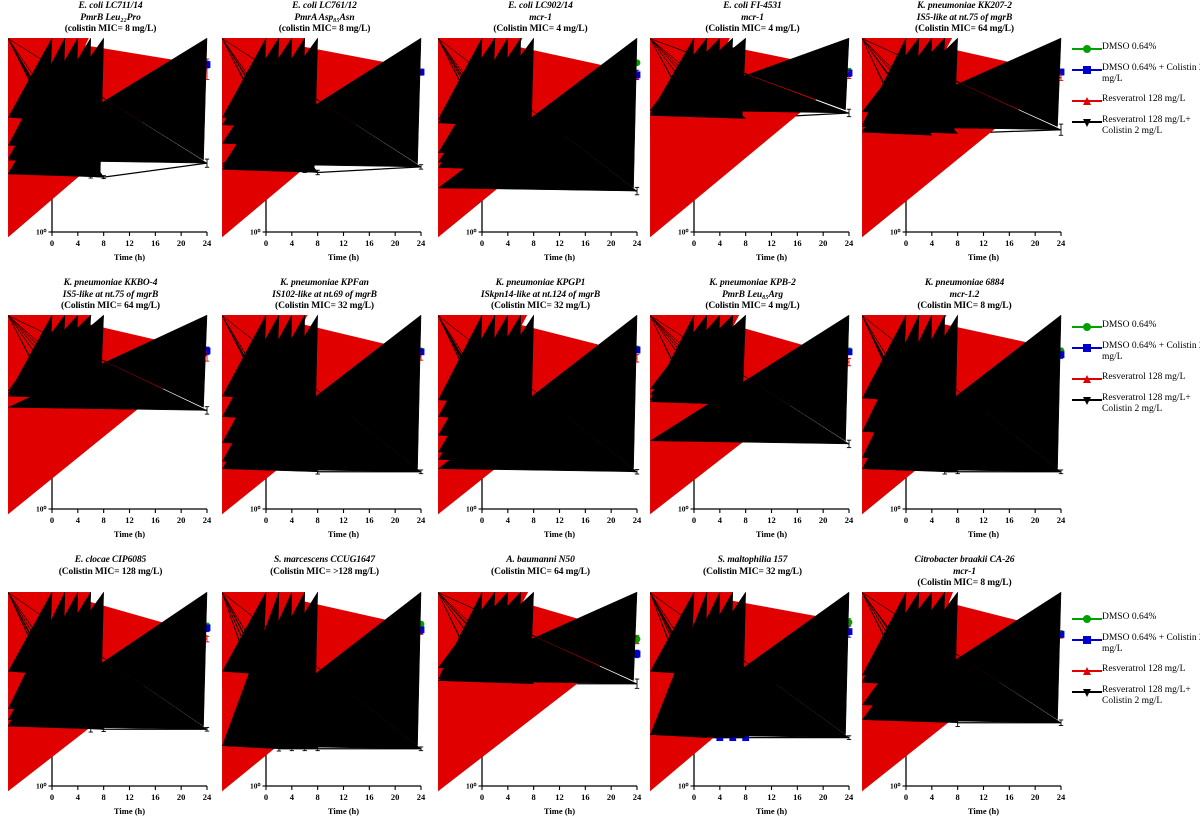  What do you see at coordinates (110, 6) in the screenshot?
I see `panel-title-line: E. coli LC711/14` at bounding box center [110, 6].